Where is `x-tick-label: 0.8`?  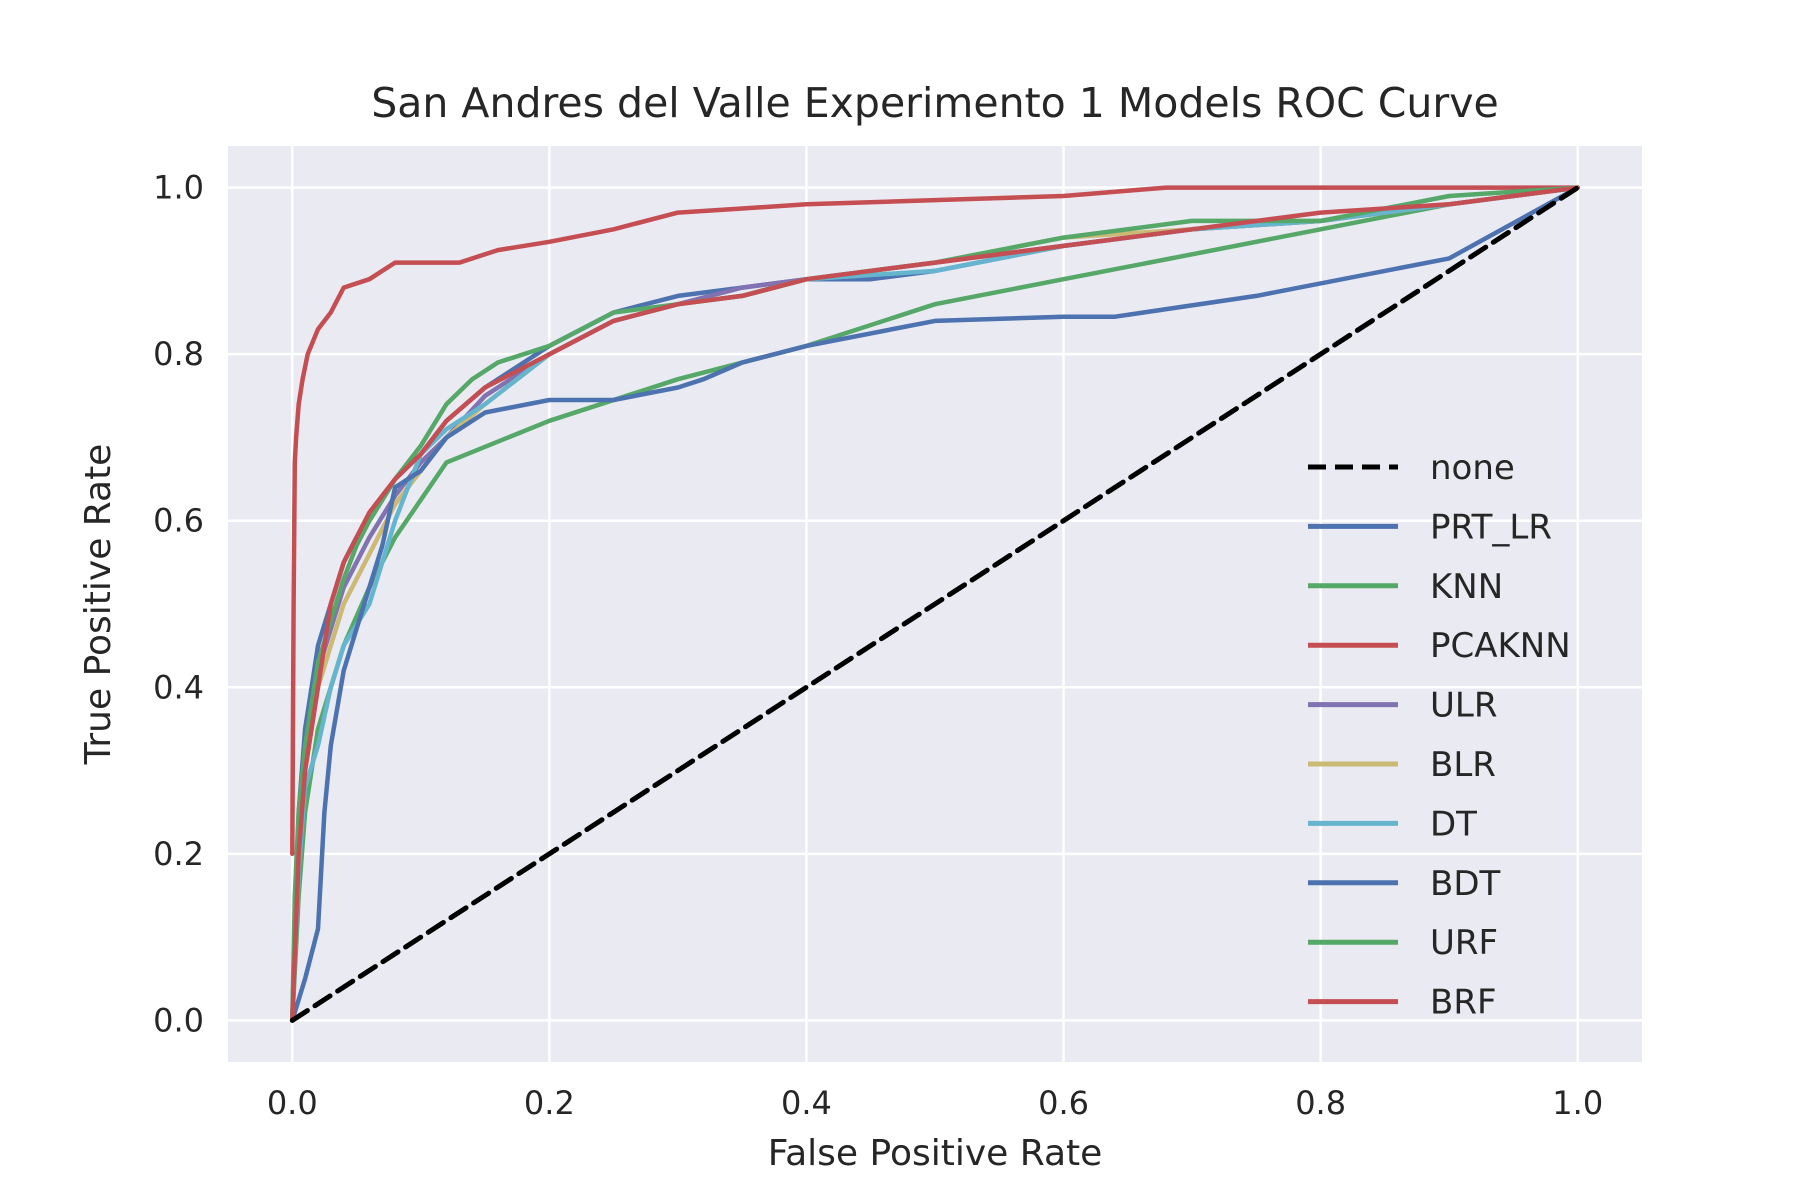 x-tick-label: 0.8 is located at coordinates (1320, 1103).